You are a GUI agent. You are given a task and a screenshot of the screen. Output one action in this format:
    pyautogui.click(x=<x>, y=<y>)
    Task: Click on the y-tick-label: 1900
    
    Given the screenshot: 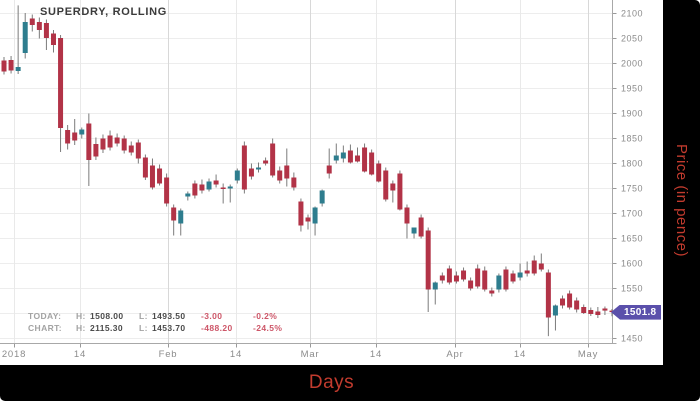 What is the action you would take?
    pyautogui.click(x=632, y=114)
    